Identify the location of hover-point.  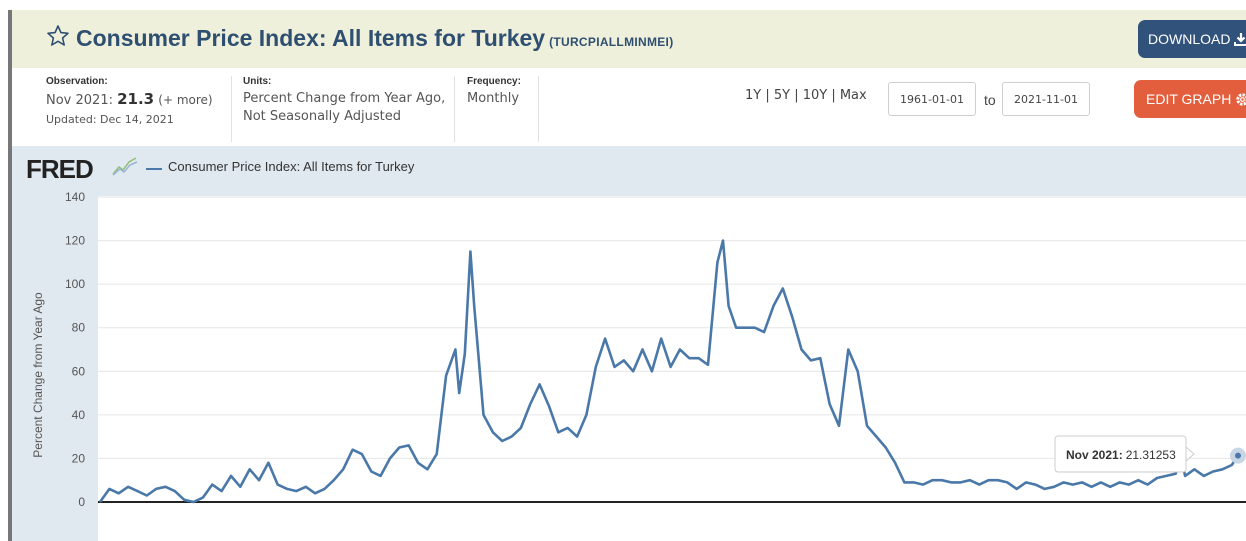
(1238, 455).